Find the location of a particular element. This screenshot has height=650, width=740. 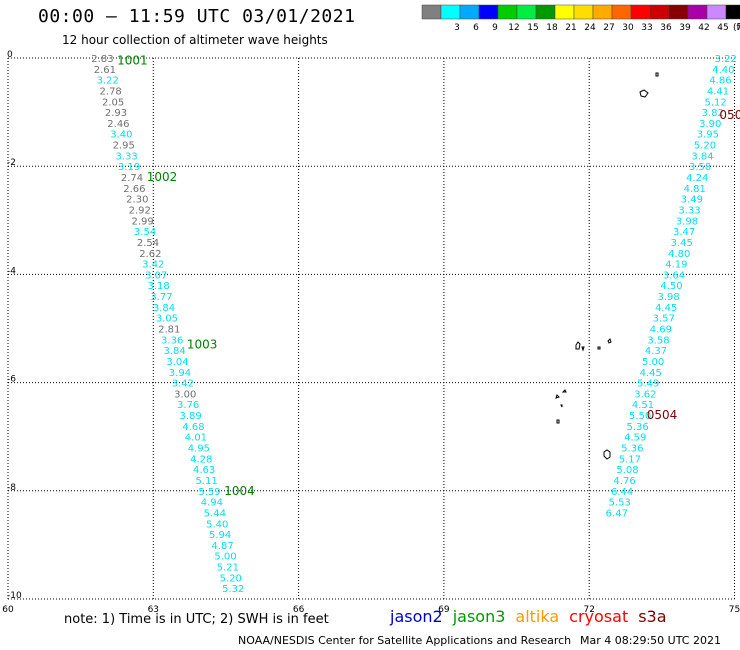

swh-value: 4.59 is located at coordinates (635, 438).